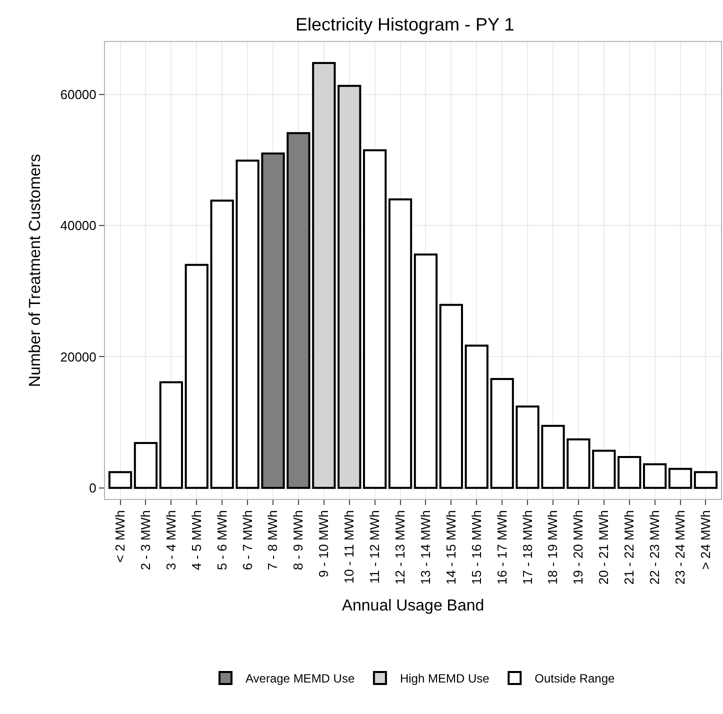  I want to click on x-tick-label: 22 - 23 MWh, so click(654, 547).